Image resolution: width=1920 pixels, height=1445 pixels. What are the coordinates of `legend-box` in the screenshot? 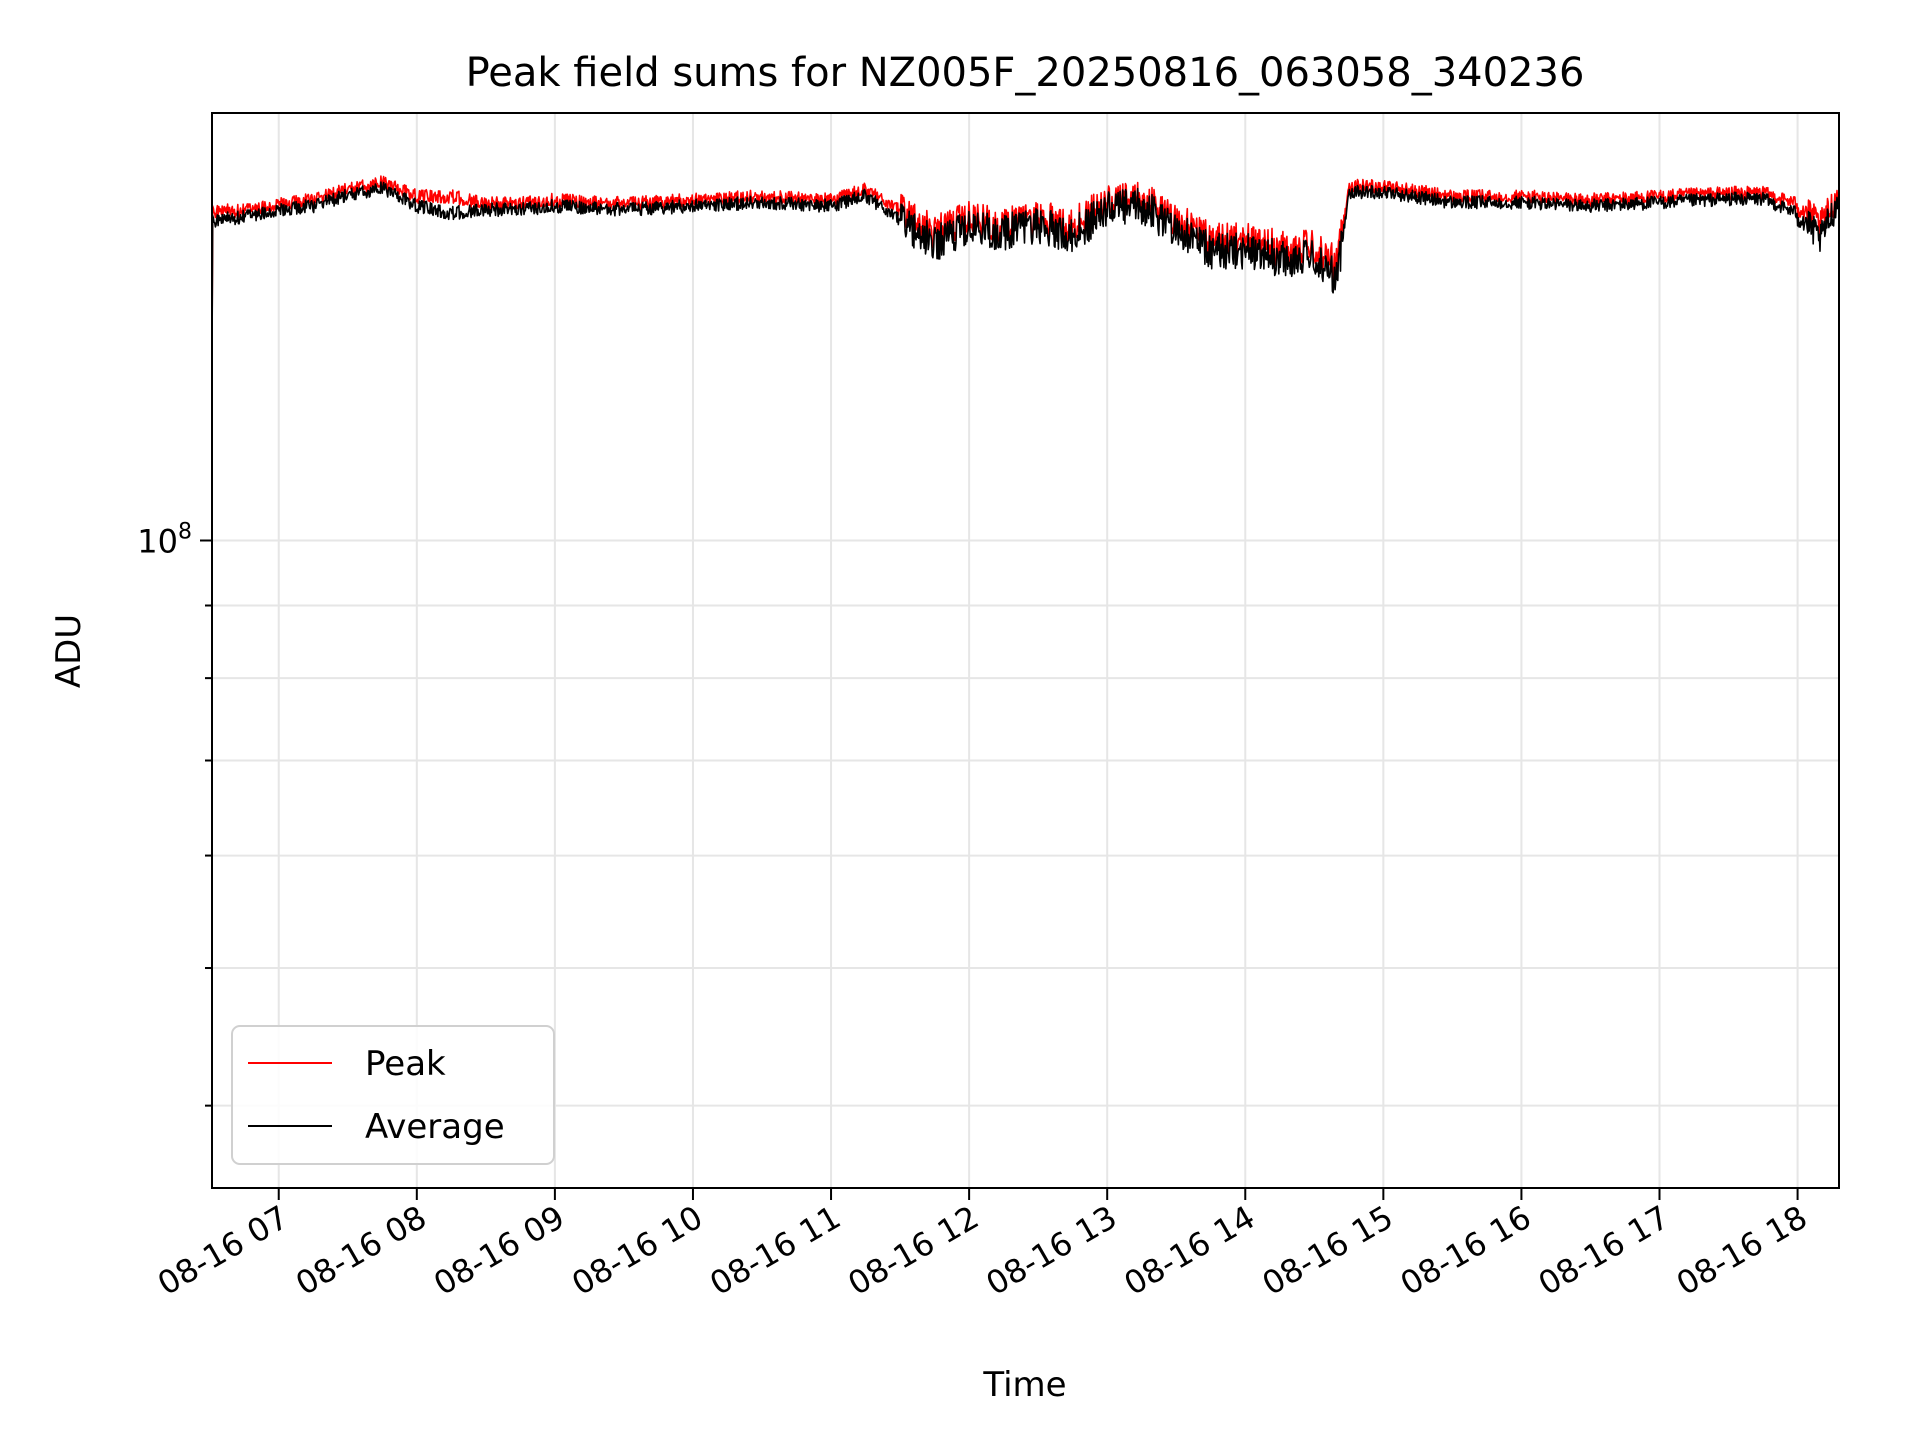 It's located at (393, 1095).